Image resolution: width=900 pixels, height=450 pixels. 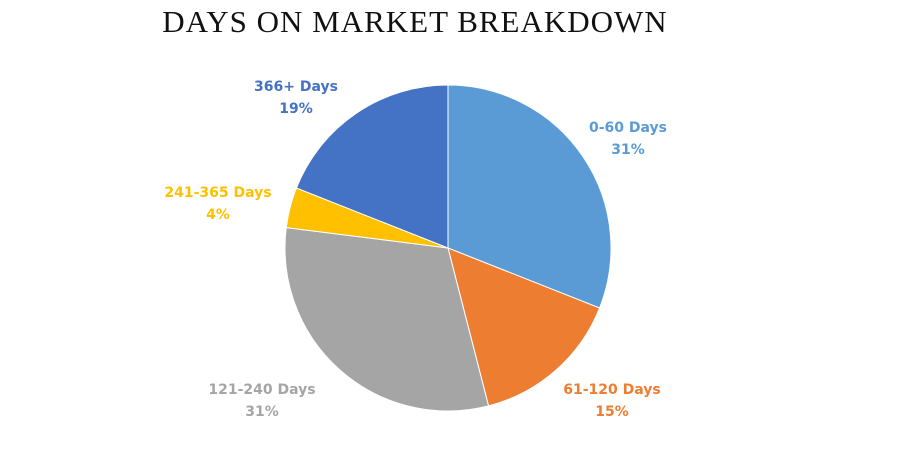 What do you see at coordinates (296, 87) in the screenshot?
I see `slice-category-label: 366+ Days` at bounding box center [296, 87].